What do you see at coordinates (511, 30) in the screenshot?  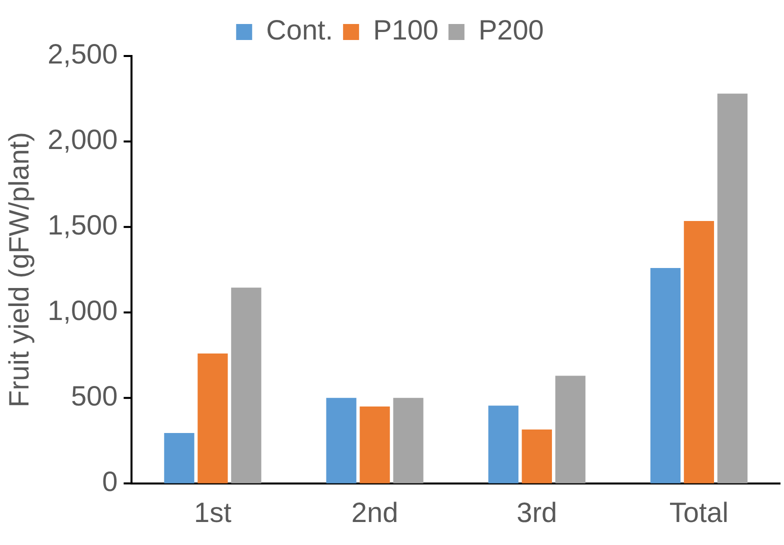 I see `legend-label: P200` at bounding box center [511, 30].